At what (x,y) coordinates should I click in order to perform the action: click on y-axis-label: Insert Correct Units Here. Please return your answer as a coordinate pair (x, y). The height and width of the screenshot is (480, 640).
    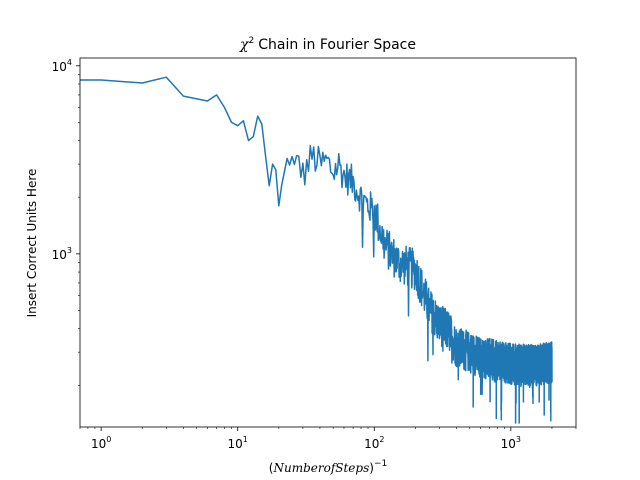
    Looking at the image, I should click on (32, 243).